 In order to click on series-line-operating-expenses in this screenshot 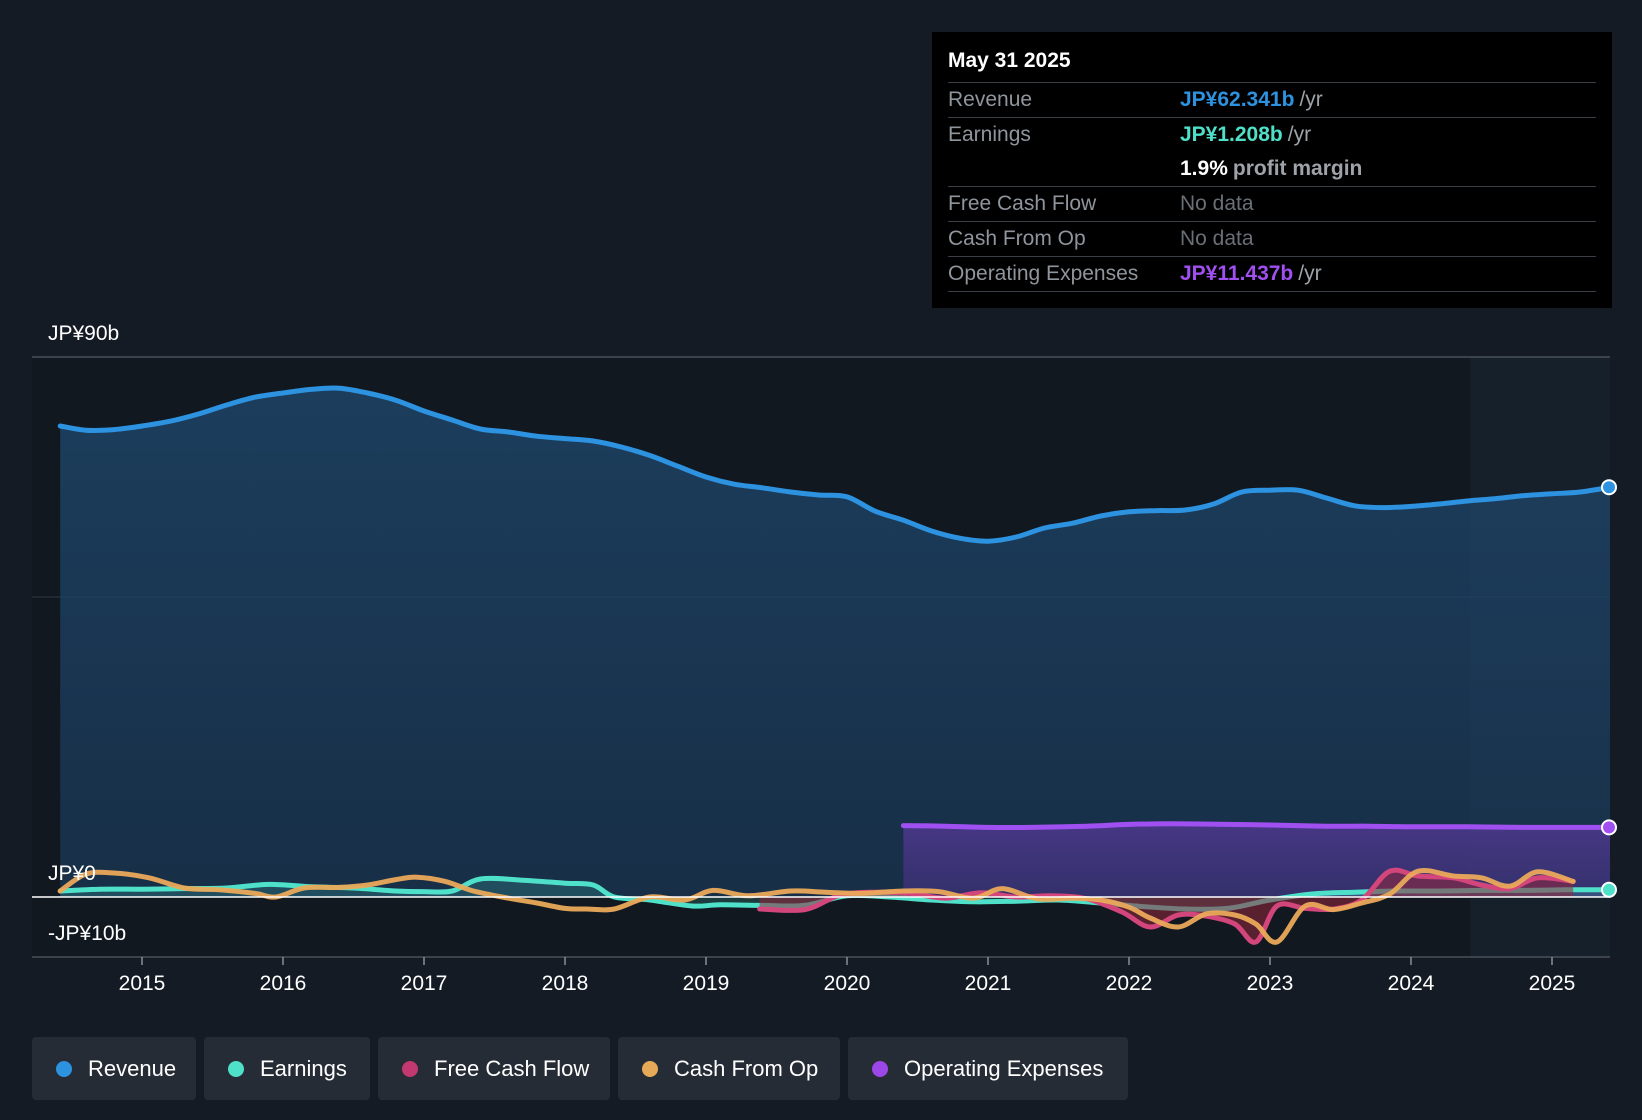, I will do `click(1256, 826)`.